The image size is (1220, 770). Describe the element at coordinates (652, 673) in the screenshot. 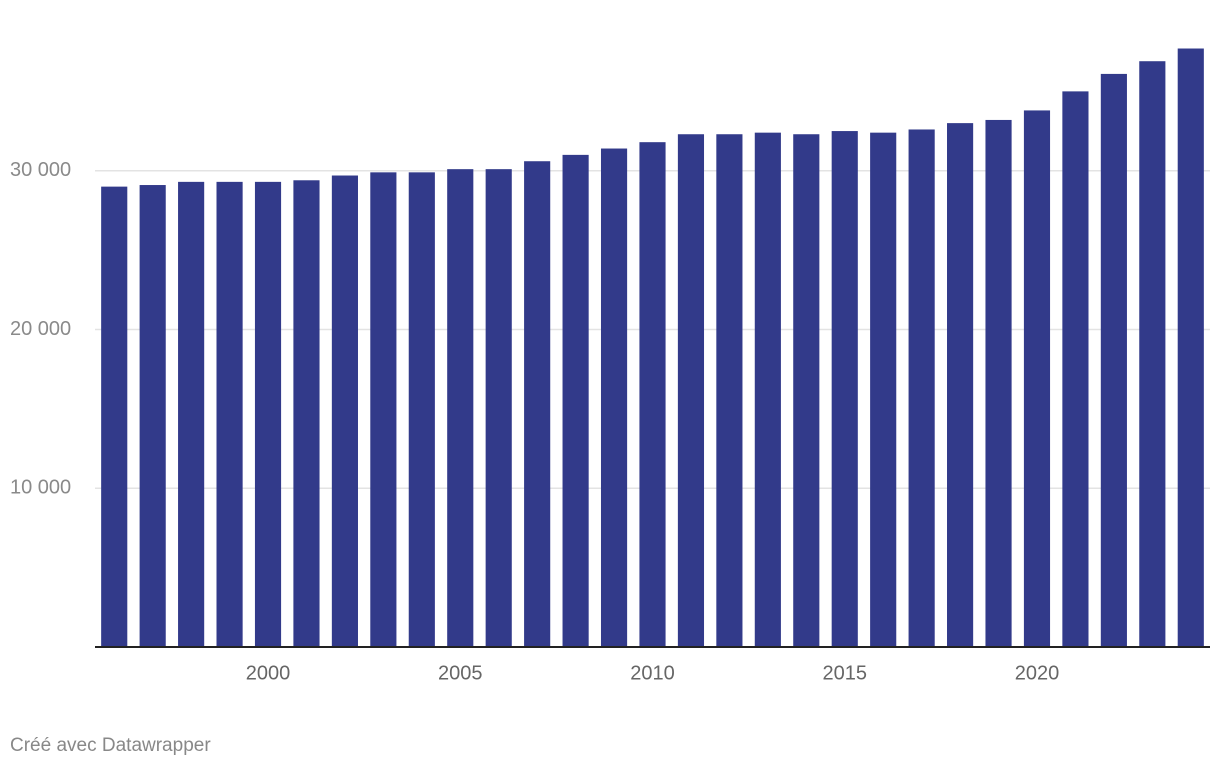

I see `x-tick-label: 2010` at that location.